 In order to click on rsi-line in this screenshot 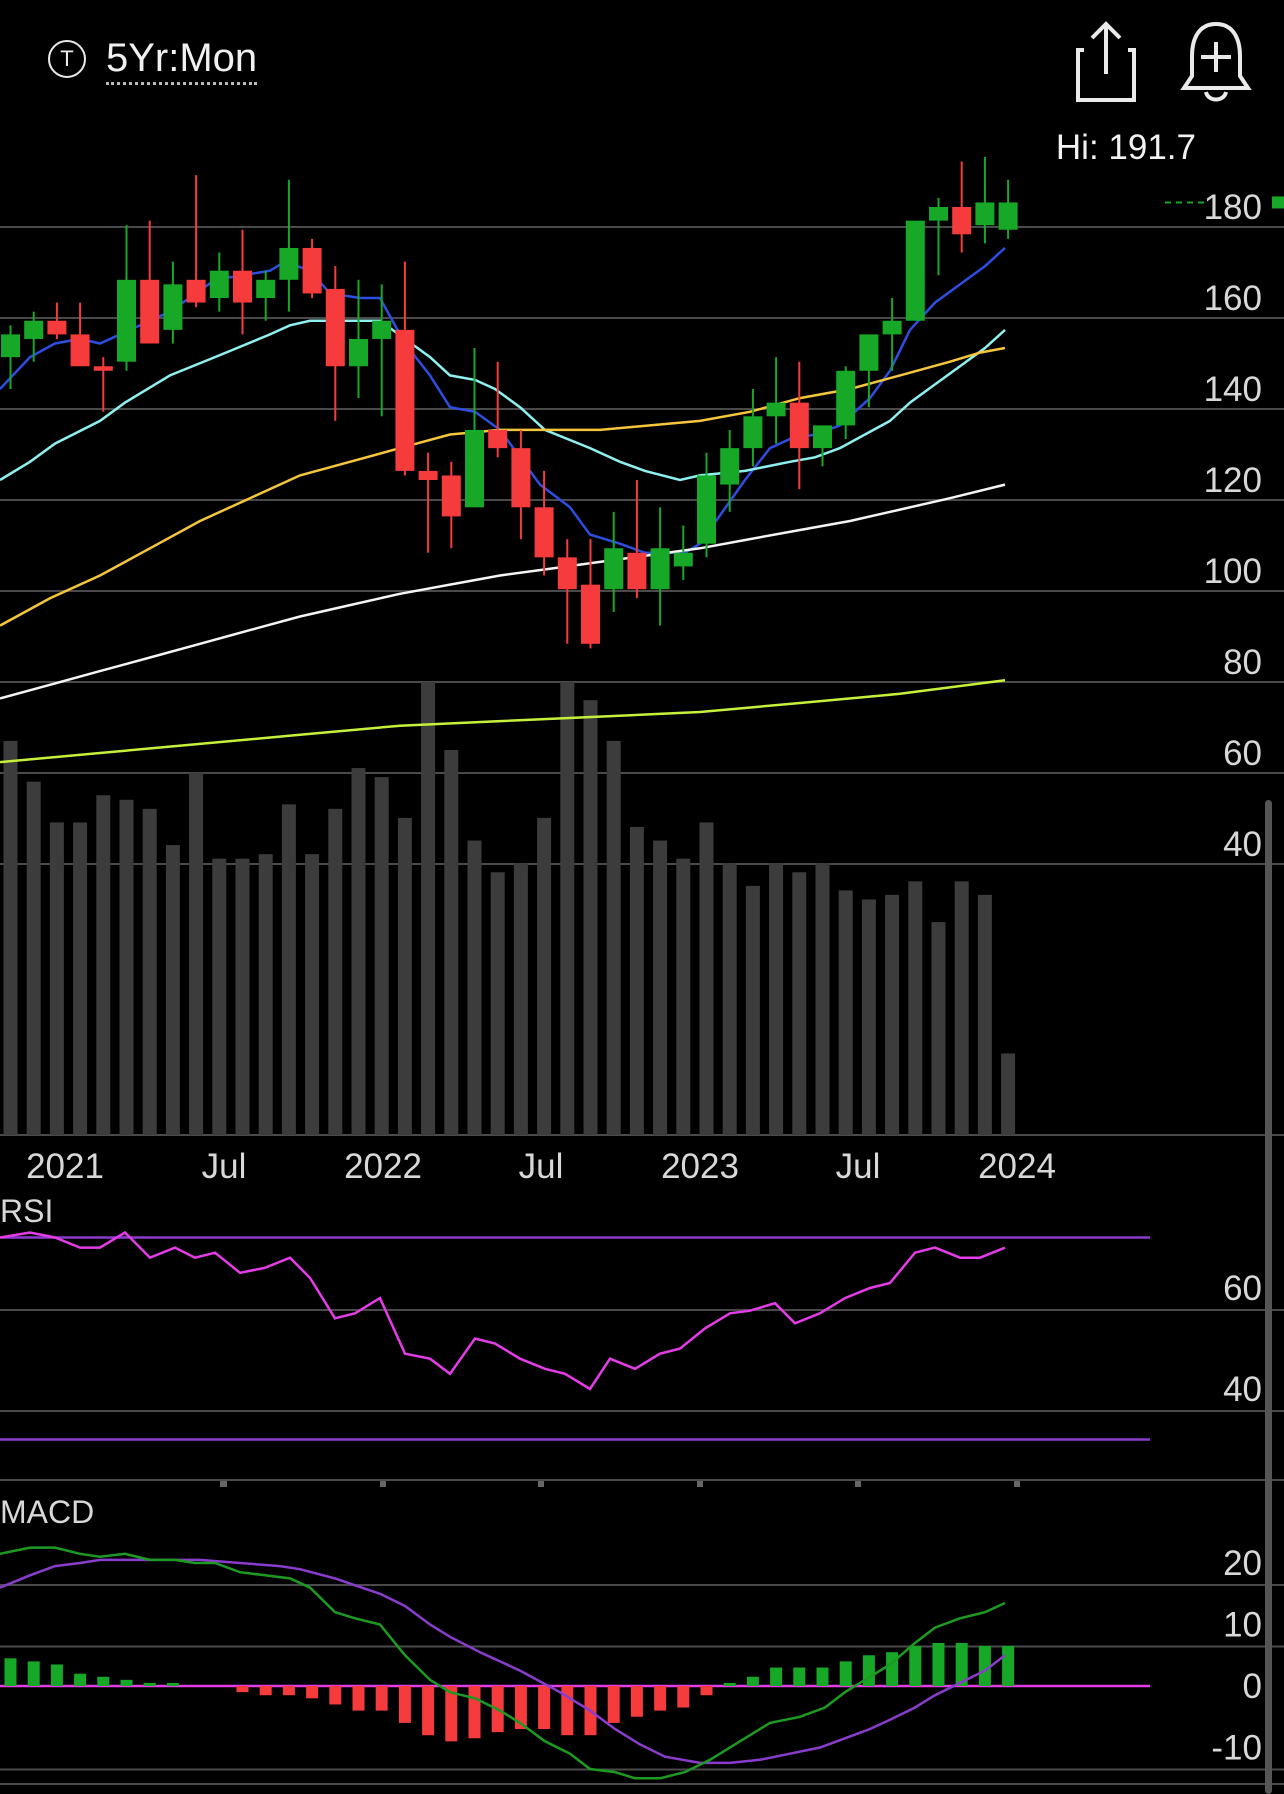, I will do `click(503, 1310)`.